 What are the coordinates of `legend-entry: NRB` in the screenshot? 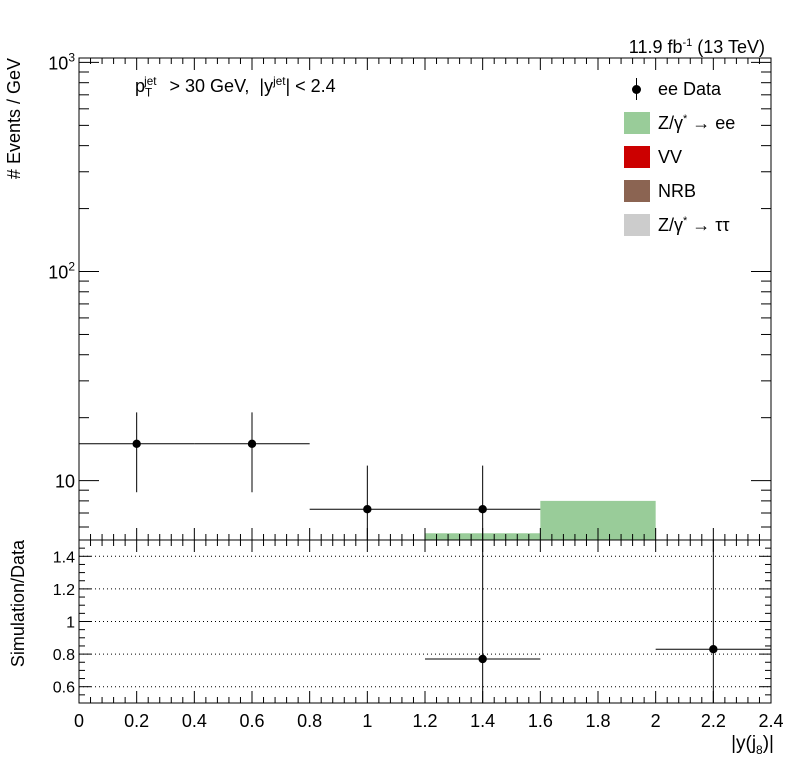 It's located at (660, 191).